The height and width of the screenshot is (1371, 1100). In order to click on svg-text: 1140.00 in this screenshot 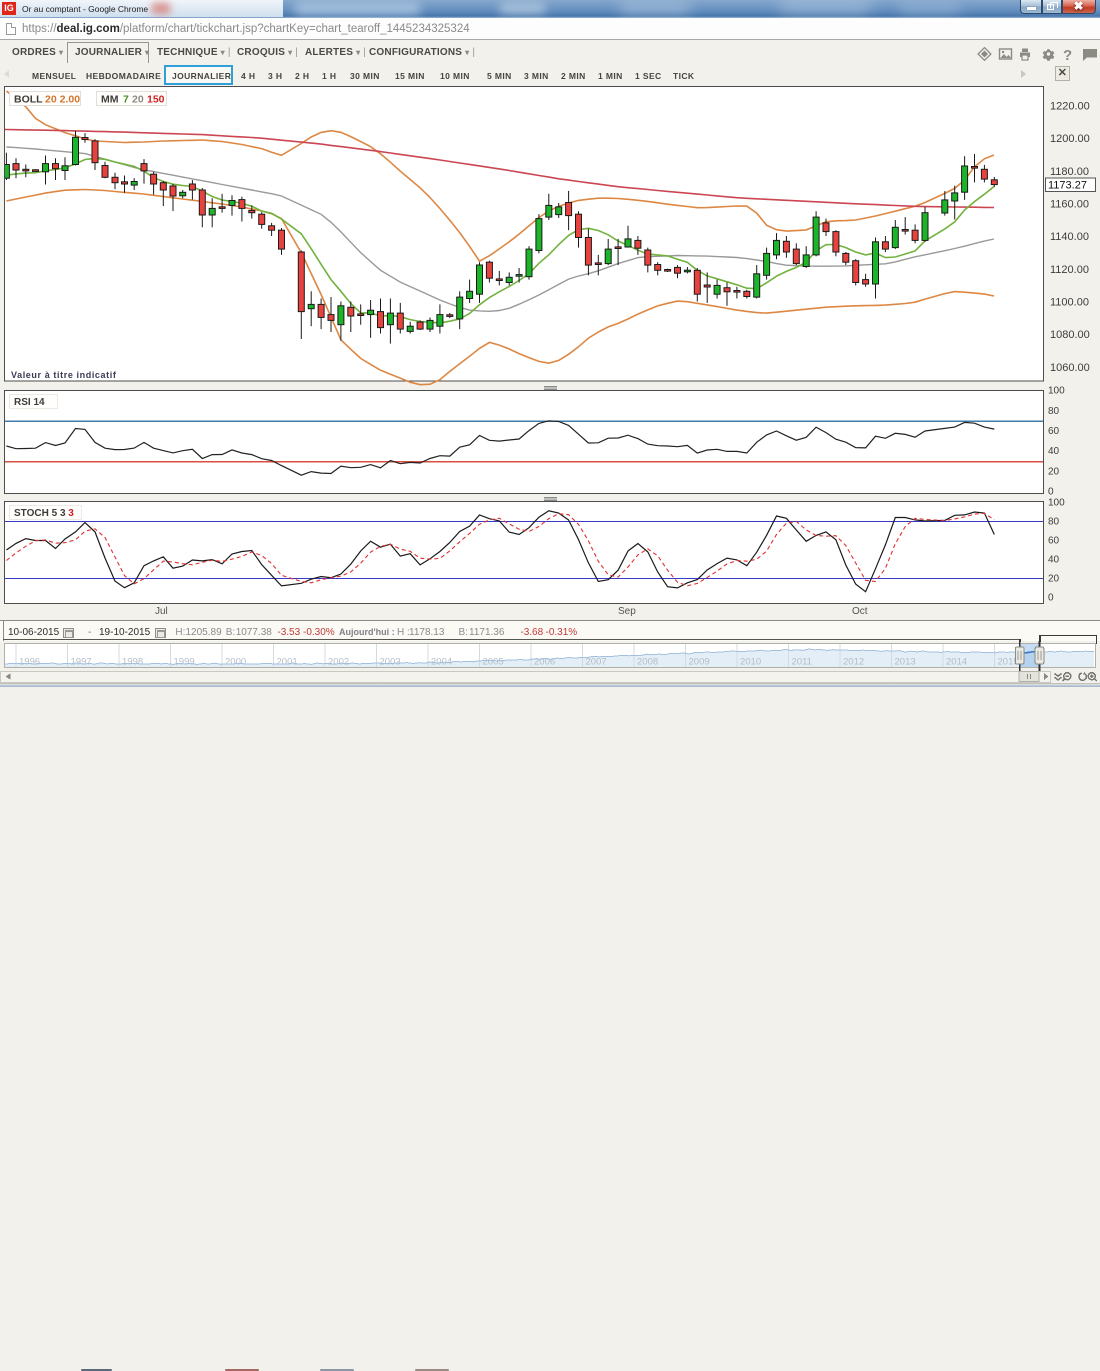, I will do `click(1069, 237)`.